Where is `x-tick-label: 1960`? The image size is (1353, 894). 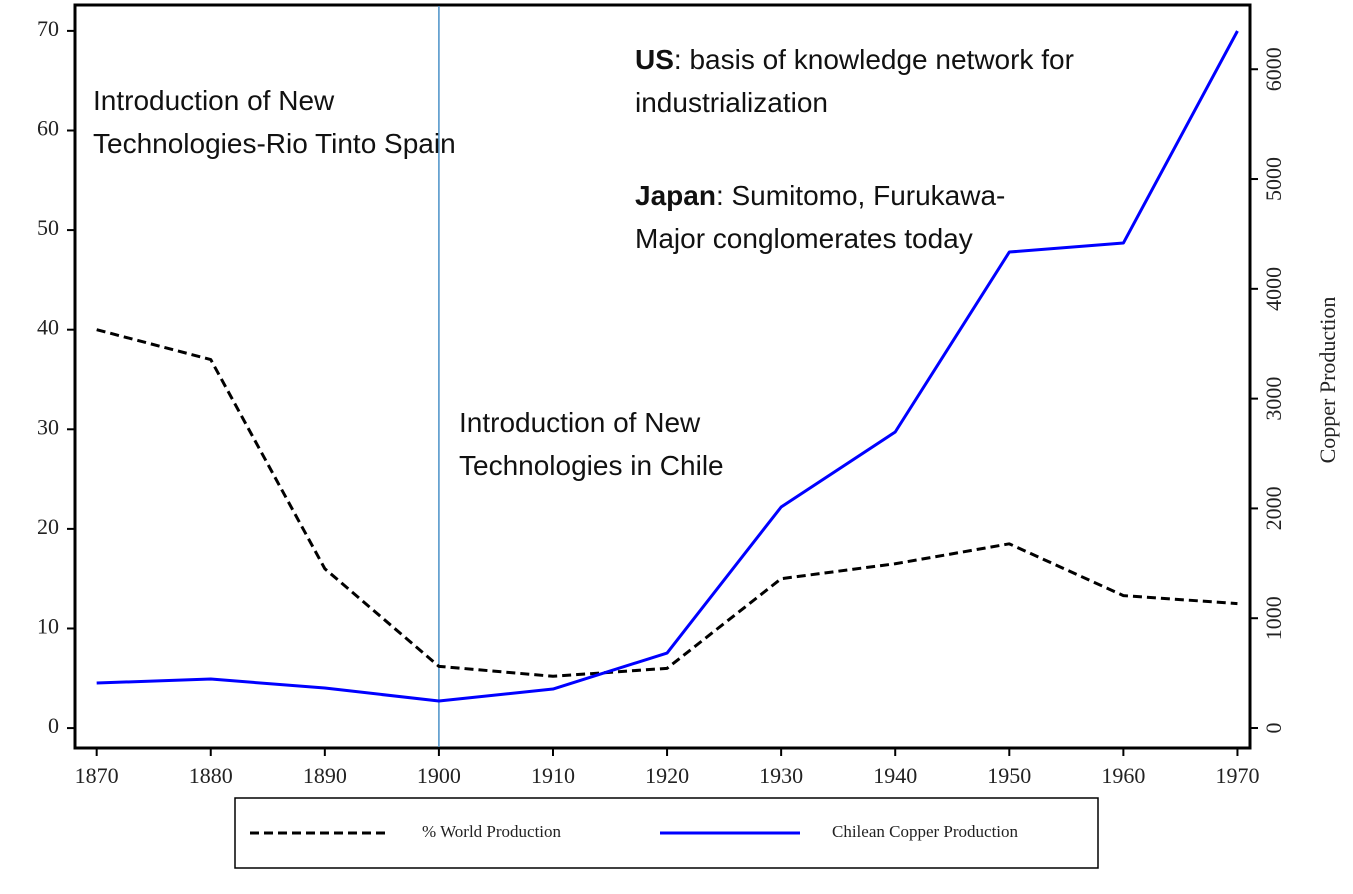 x-tick-label: 1960 is located at coordinates (1123, 775).